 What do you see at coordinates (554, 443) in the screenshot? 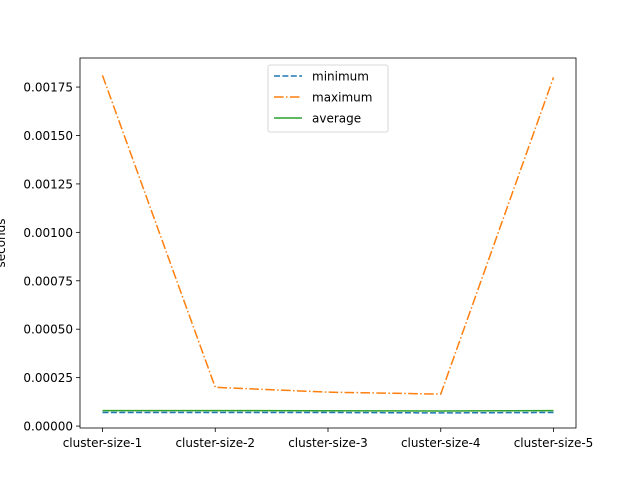
I see `x-tick-label: cluster-size-5` at bounding box center [554, 443].